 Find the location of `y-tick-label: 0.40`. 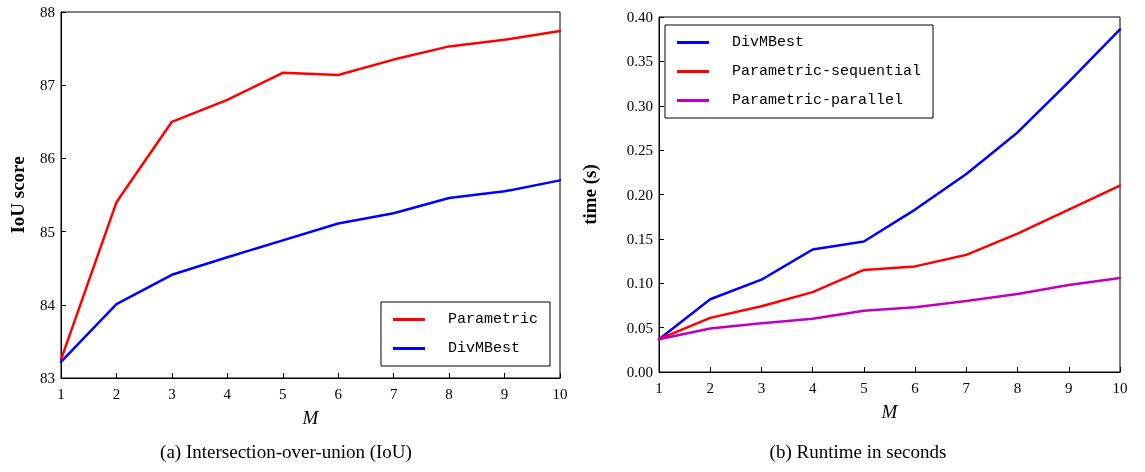

y-tick-label: 0.40 is located at coordinates (639, 17).